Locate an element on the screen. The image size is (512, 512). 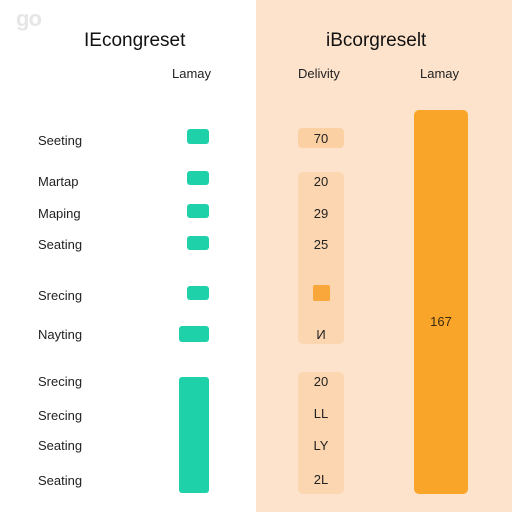
lamay-column-header: Lamay is located at coordinates (440, 73).